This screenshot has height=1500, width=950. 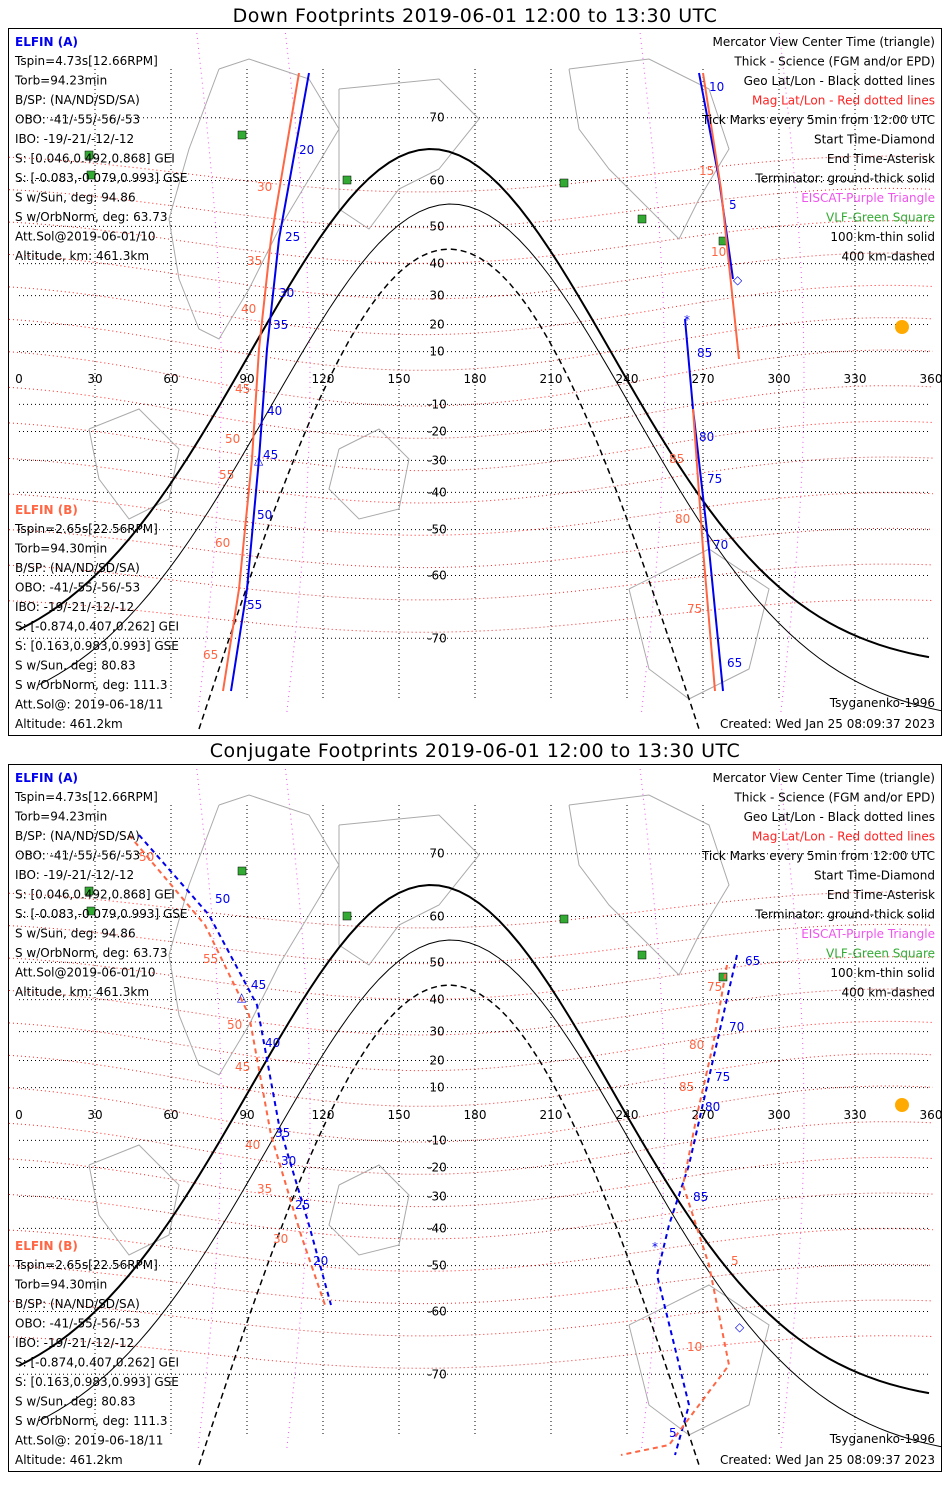 What do you see at coordinates (437, 1228) in the screenshot?
I see `lat-tick-label: -40` at bounding box center [437, 1228].